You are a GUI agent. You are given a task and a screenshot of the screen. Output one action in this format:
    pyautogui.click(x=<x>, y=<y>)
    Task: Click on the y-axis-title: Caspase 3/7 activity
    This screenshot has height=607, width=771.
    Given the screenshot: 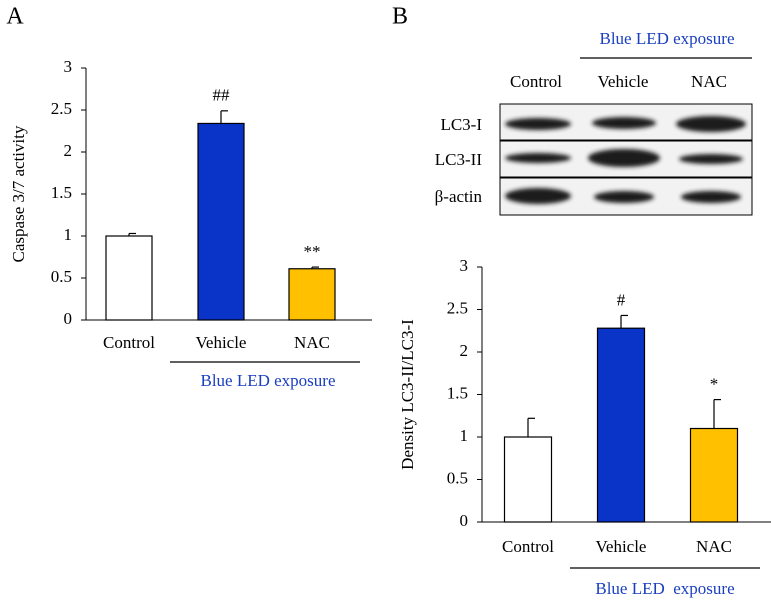 What is the action you would take?
    pyautogui.click(x=18, y=193)
    